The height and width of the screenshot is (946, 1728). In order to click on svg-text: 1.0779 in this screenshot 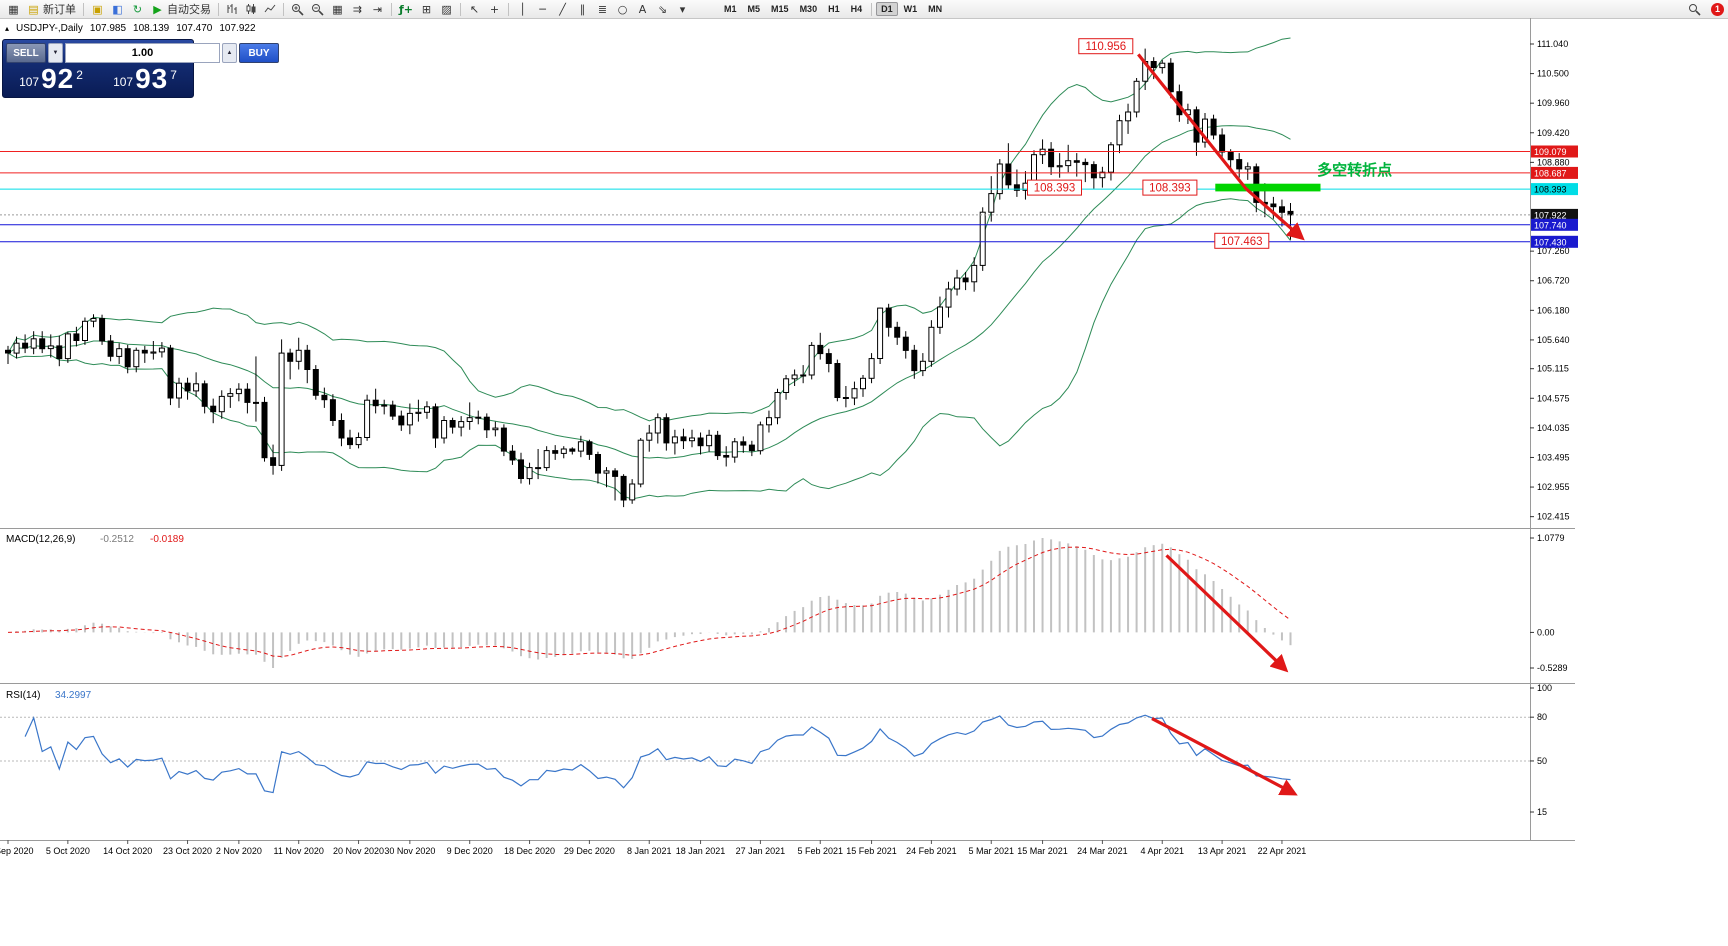, I will do `click(1551, 538)`.